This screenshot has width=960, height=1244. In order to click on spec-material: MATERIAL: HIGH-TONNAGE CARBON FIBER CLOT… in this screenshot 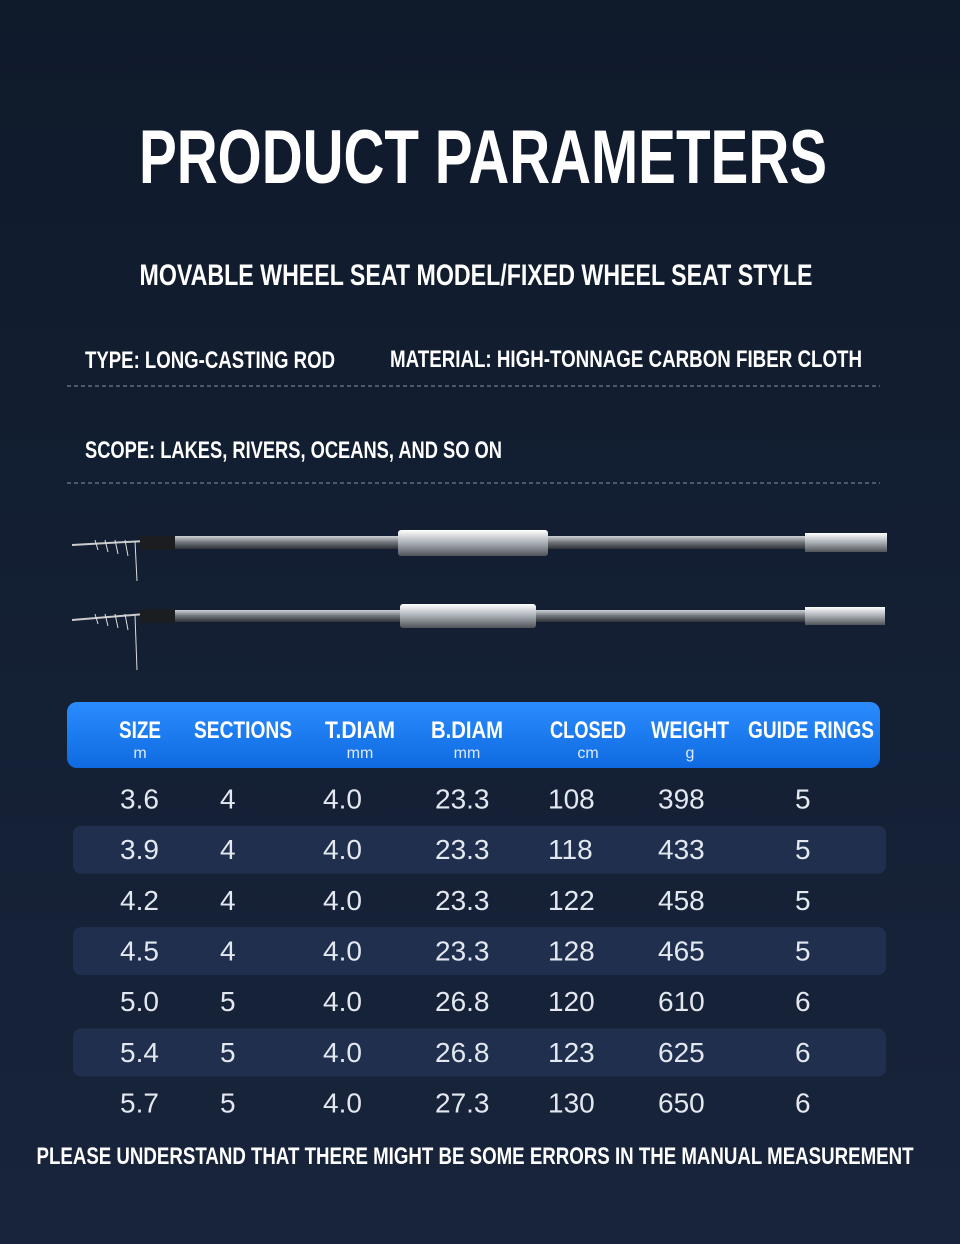, I will do `click(626, 359)`.